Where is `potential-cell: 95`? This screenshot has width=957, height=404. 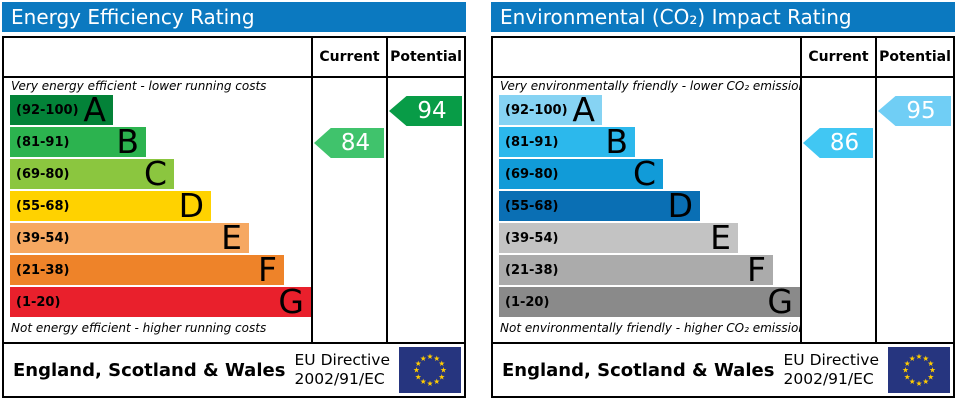
potential-cell: 95 is located at coordinates (914, 210).